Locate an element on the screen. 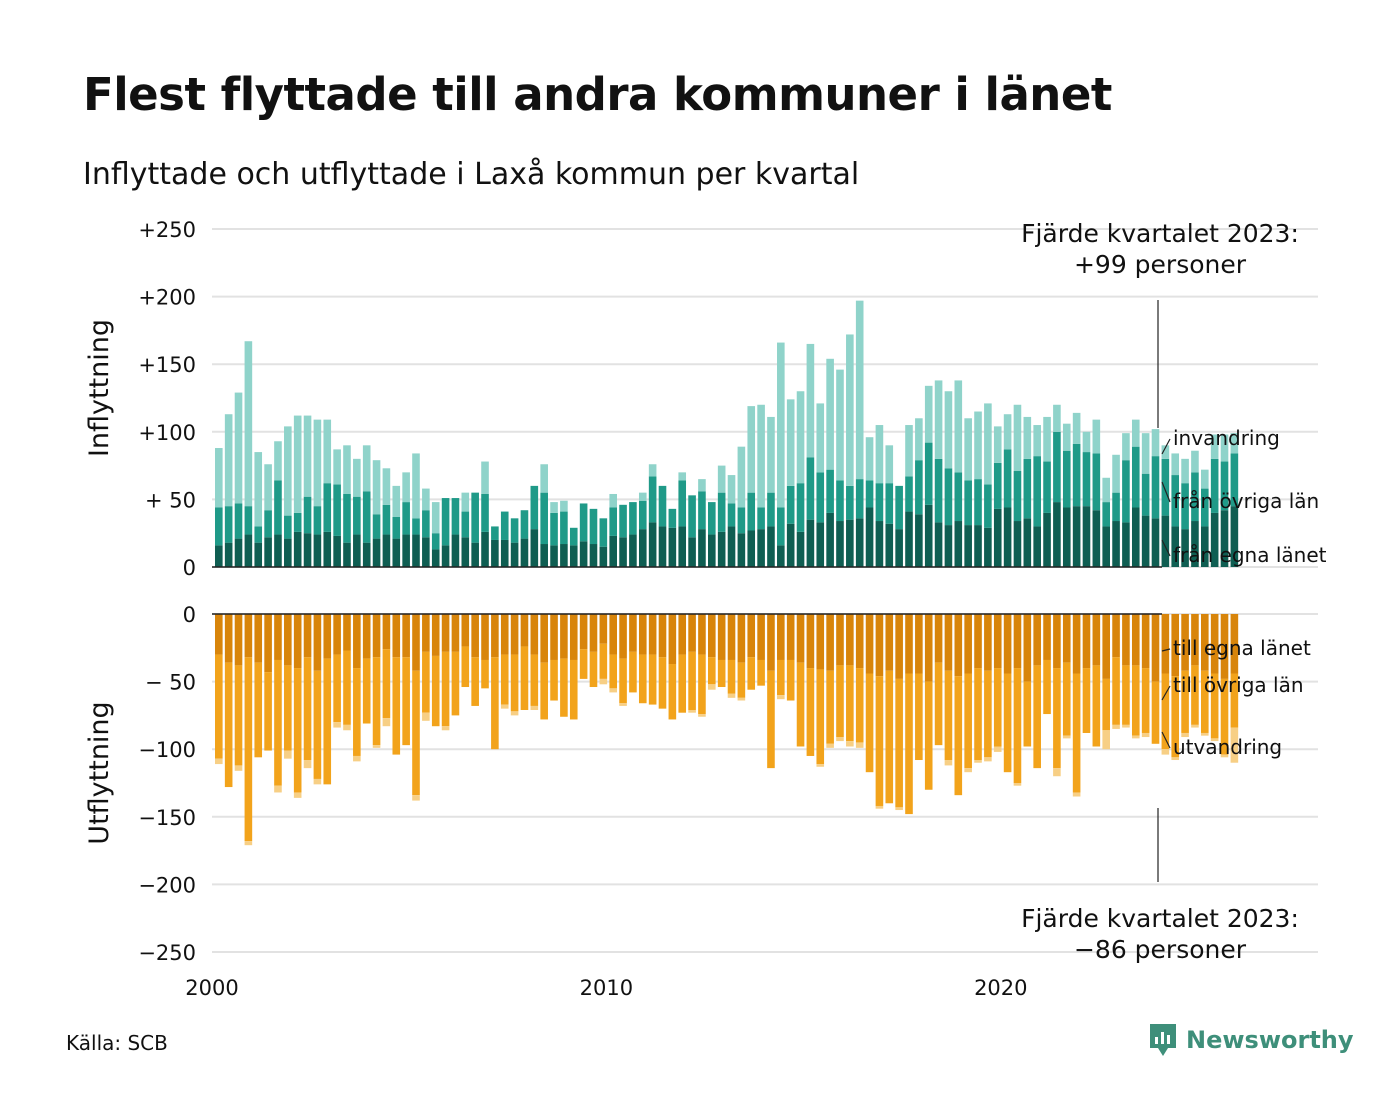 Image resolution: width=1400 pixels, height=1120 pixels. annotation-inflow-heading: Fjärde kvartalet 2023: is located at coordinates (1160, 233).